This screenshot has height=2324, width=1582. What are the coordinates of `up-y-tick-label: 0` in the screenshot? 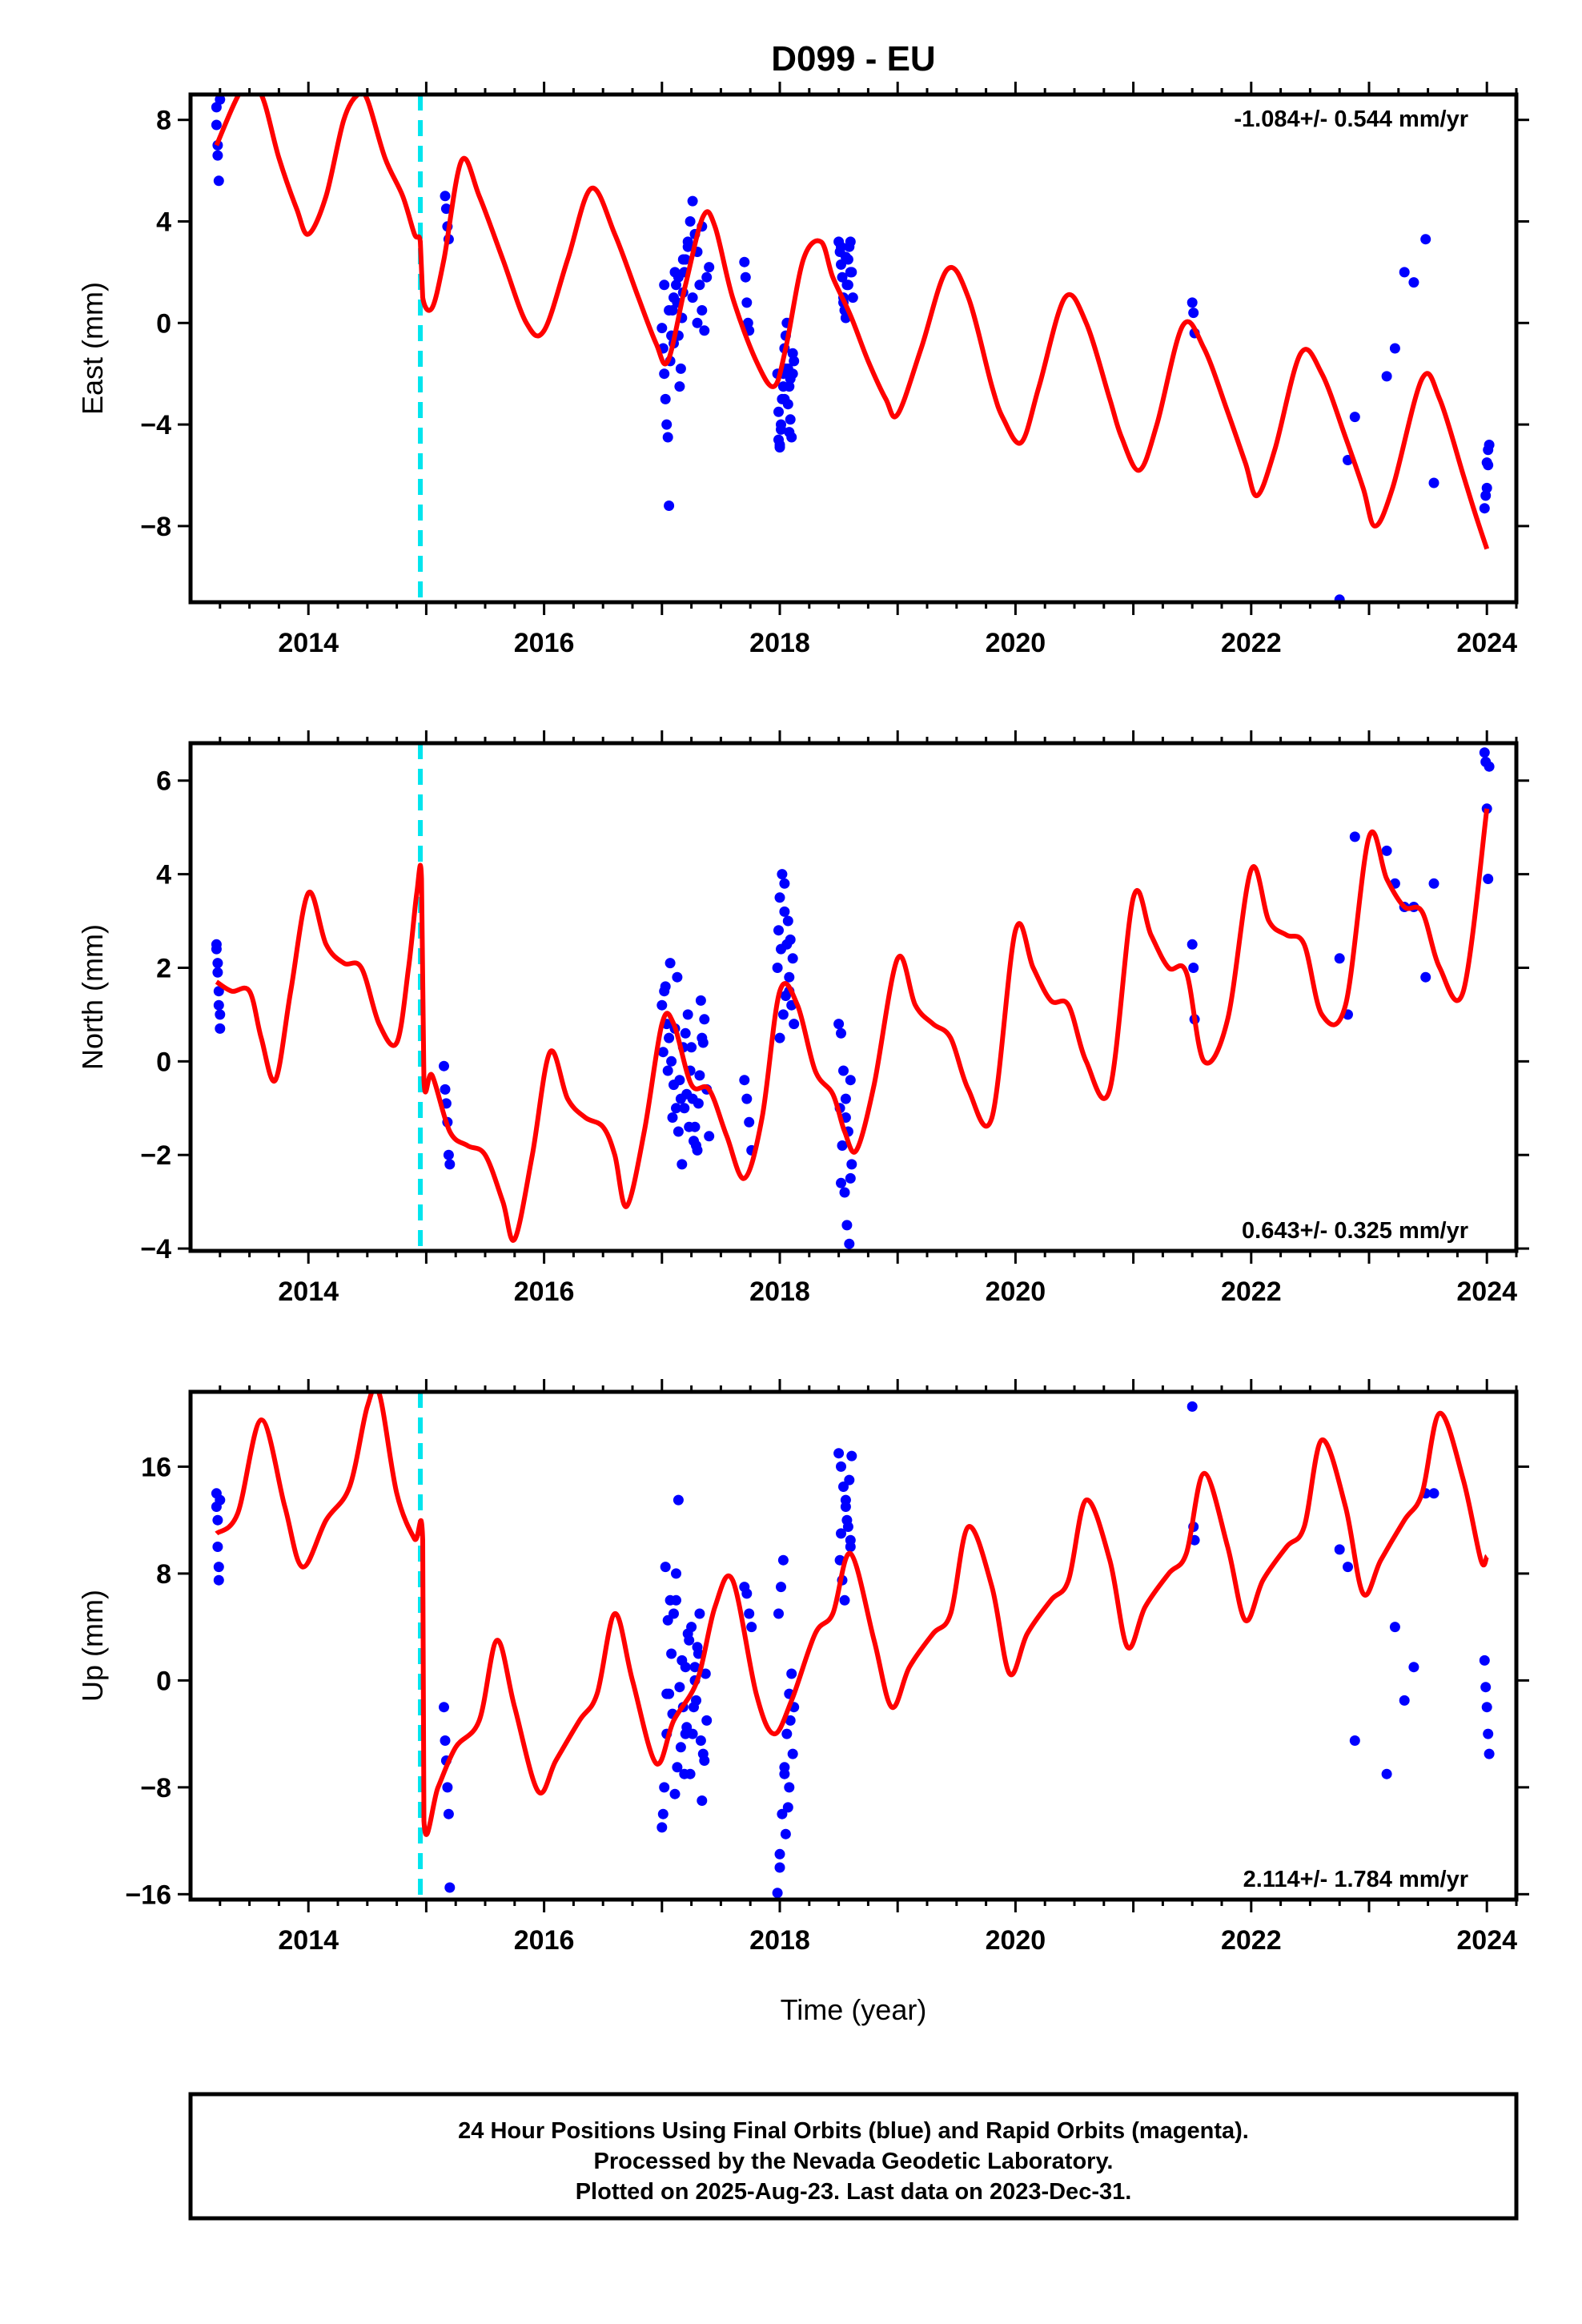 It's located at (164, 1681).